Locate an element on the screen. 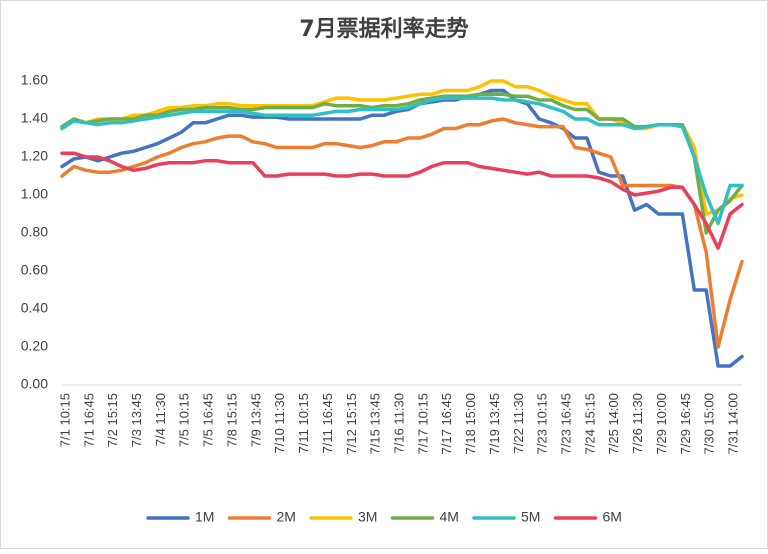  x-tick-label: 7/19 13:45 is located at coordinates (494, 423).